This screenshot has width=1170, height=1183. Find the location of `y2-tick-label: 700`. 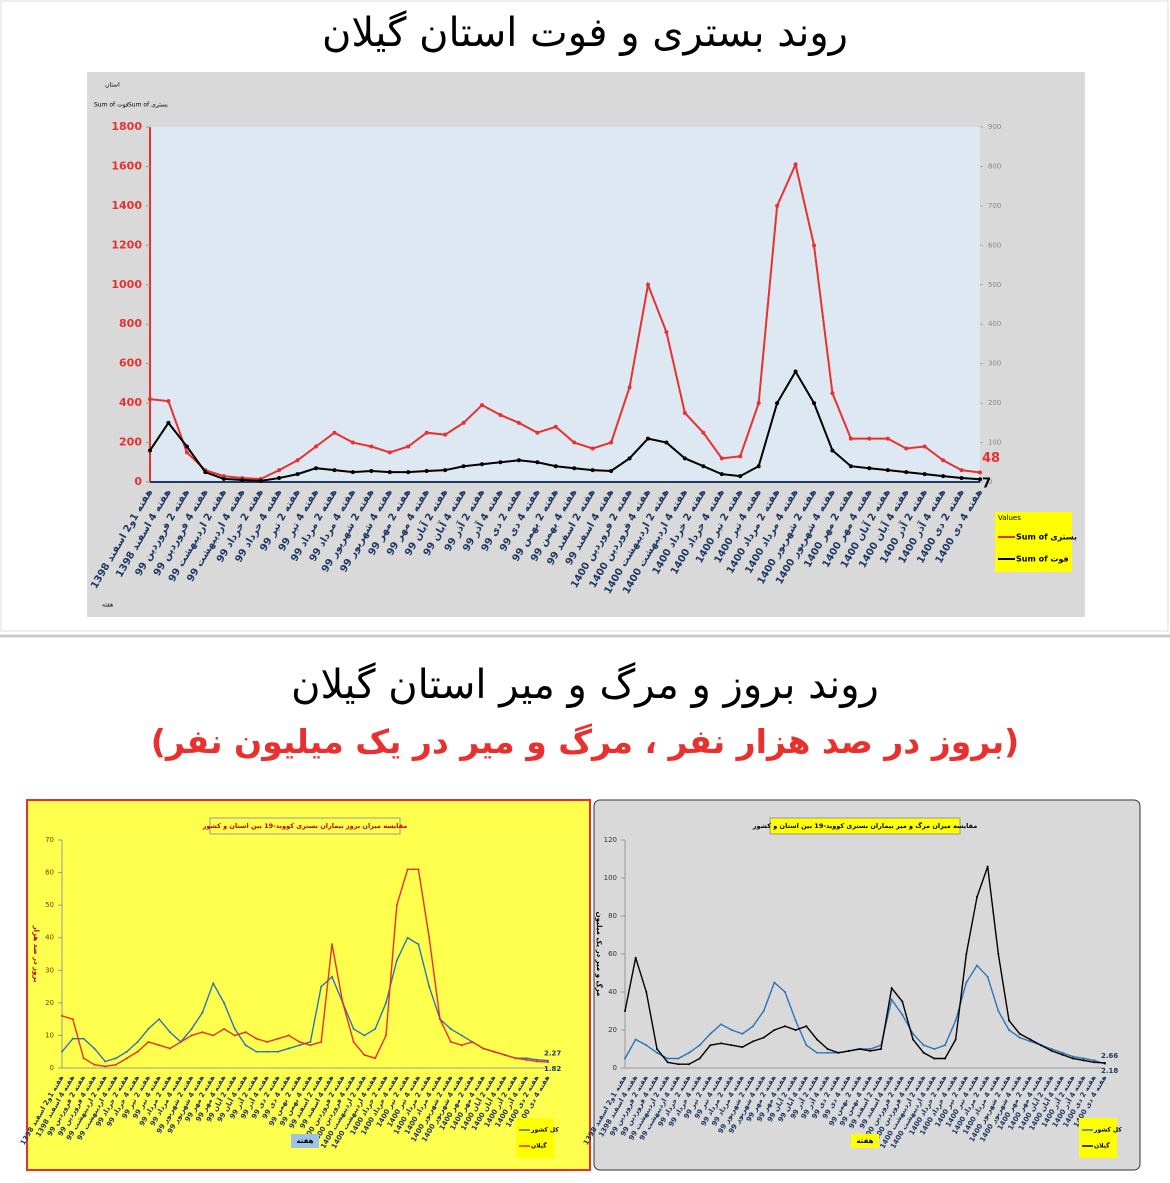

y2-tick-label: 700 is located at coordinates (994, 206).